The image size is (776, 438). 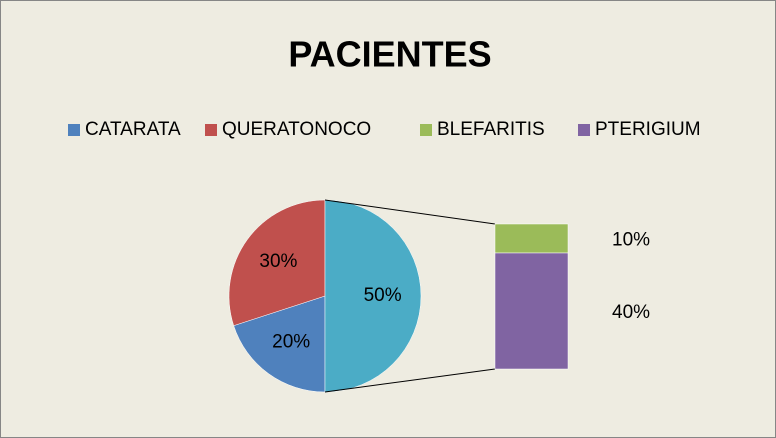 I want to click on legend-label: QUERATONOCO, so click(x=296, y=129).